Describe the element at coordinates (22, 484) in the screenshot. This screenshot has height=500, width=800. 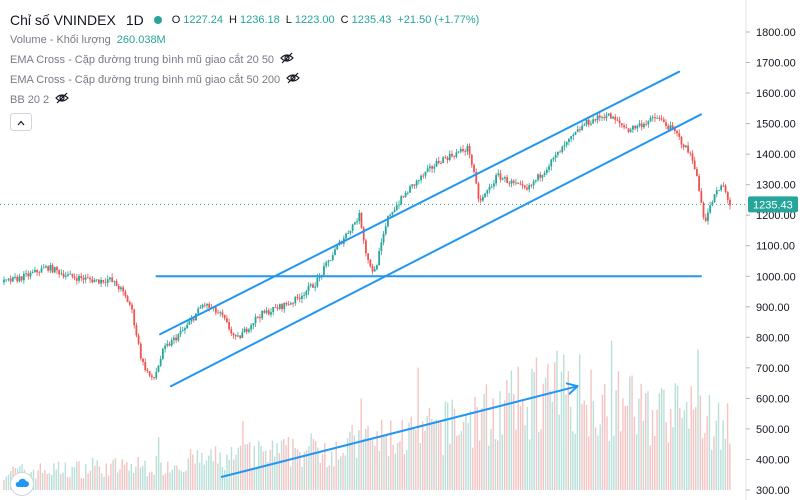
I see `tradingview-logo-button` at that location.